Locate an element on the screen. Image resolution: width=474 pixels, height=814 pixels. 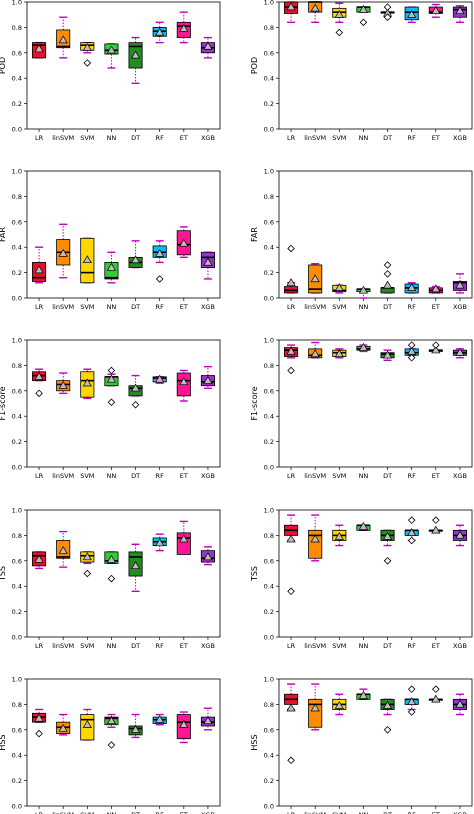
x-tick-label: NN is located at coordinates (112, 476).